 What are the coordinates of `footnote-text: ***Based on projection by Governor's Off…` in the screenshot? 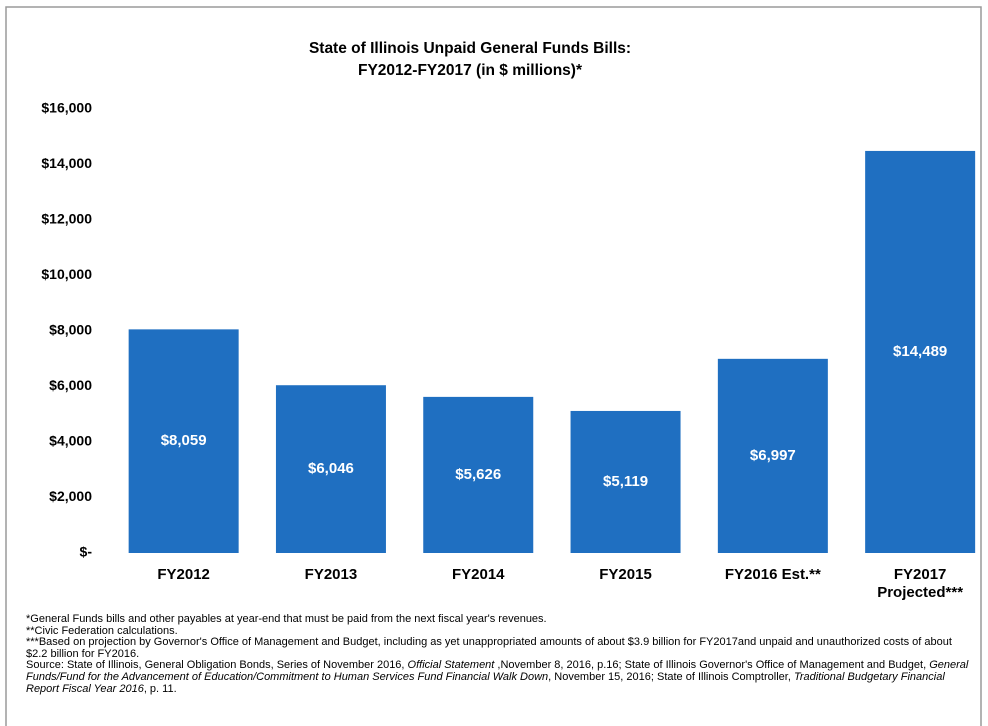 It's located at (489, 648).